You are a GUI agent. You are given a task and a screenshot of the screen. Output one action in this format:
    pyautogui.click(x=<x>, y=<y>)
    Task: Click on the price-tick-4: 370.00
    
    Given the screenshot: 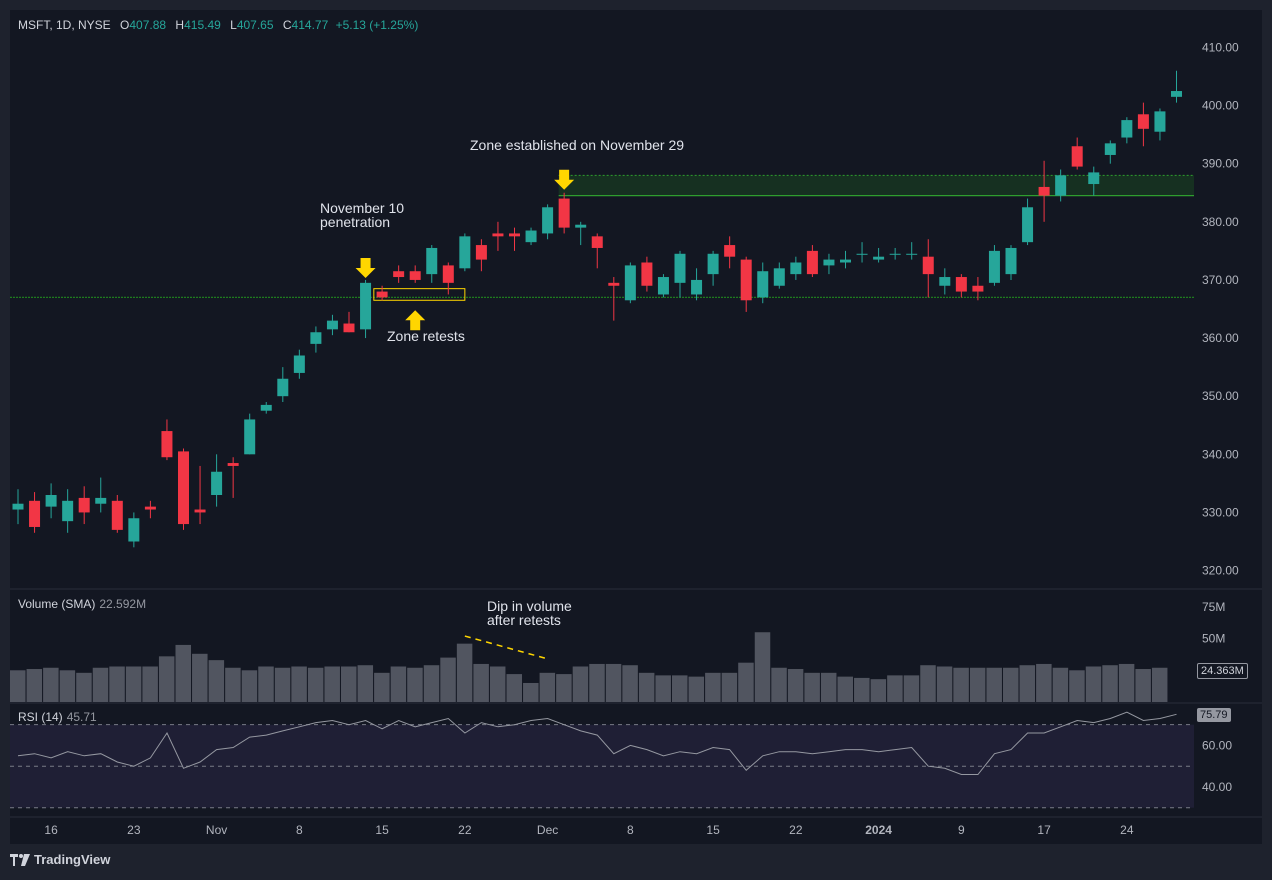 What is the action you would take?
    pyautogui.click(x=1220, y=280)
    